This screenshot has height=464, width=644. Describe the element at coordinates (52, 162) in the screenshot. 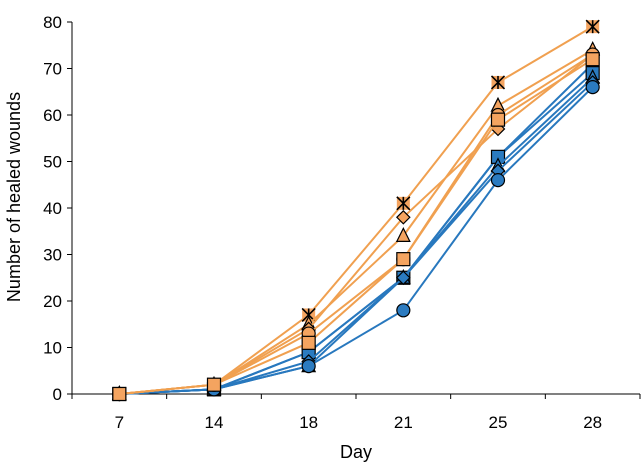

I see `y-tick-label: 50` at that location.